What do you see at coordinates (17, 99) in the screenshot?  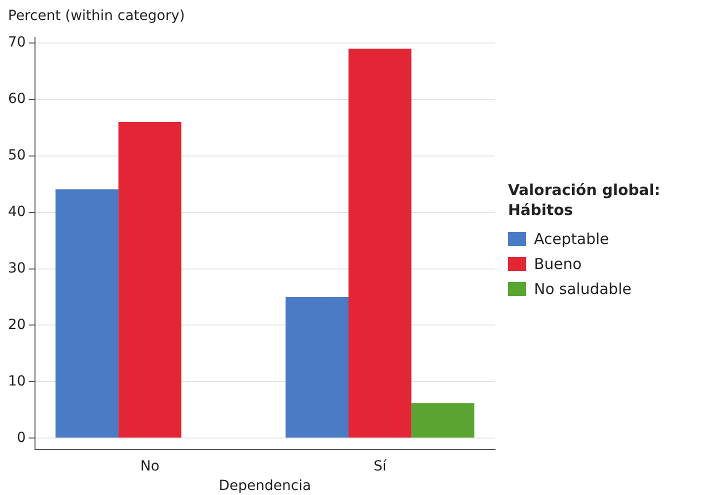 I see `y-tick-label: 60` at bounding box center [17, 99].